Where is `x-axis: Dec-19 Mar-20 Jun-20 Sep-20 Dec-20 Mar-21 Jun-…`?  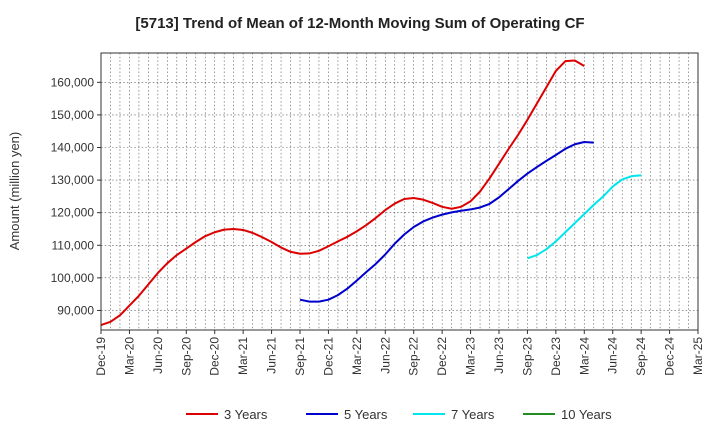 x-axis: Dec-19 Mar-20 Jun-20 Sep-20 Dec-20 Mar-21 Jun-… is located at coordinates (399, 353).